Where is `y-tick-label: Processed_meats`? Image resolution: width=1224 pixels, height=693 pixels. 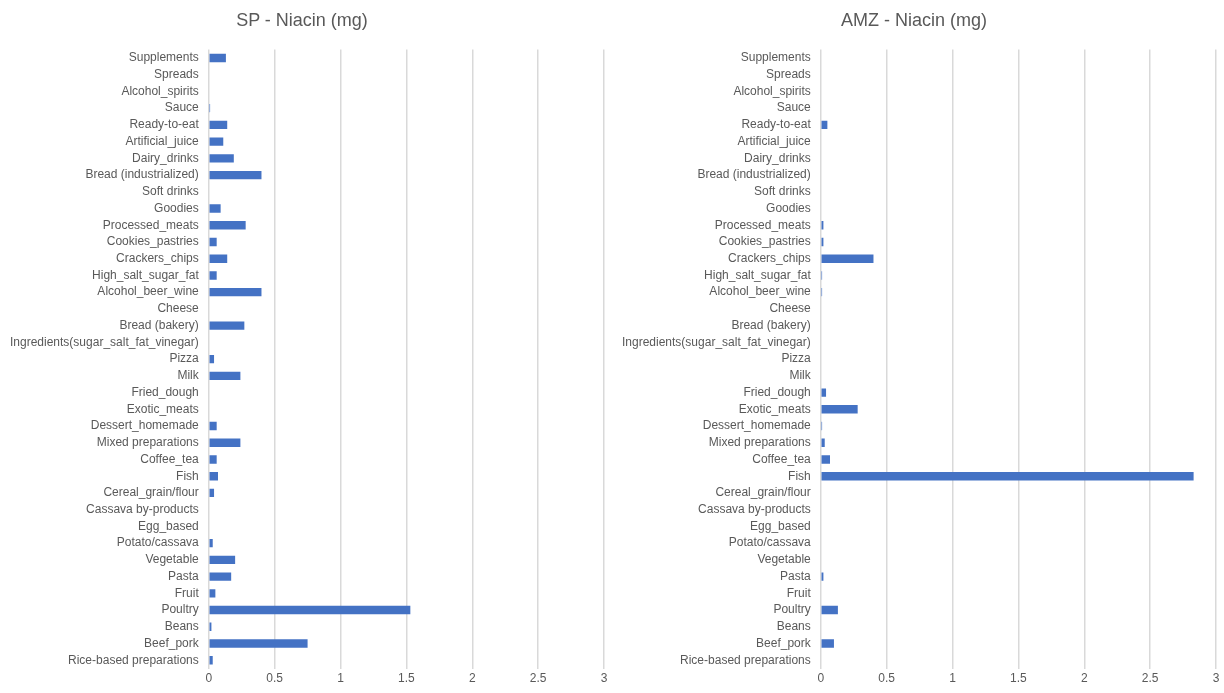 y-tick-label: Processed_meats is located at coordinates (762, 224).